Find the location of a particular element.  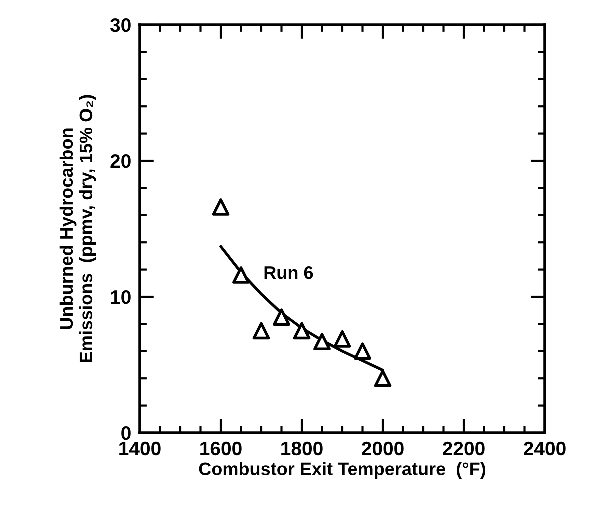

y-tick-label: 0 is located at coordinates (126, 433).